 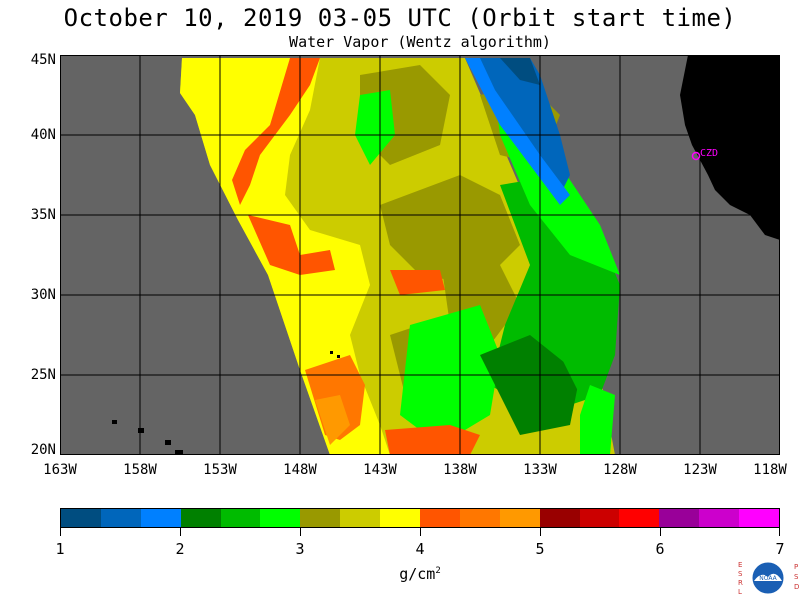 What do you see at coordinates (43, 295) in the screenshot?
I see `lat-label-30n: 30N` at bounding box center [43, 295].